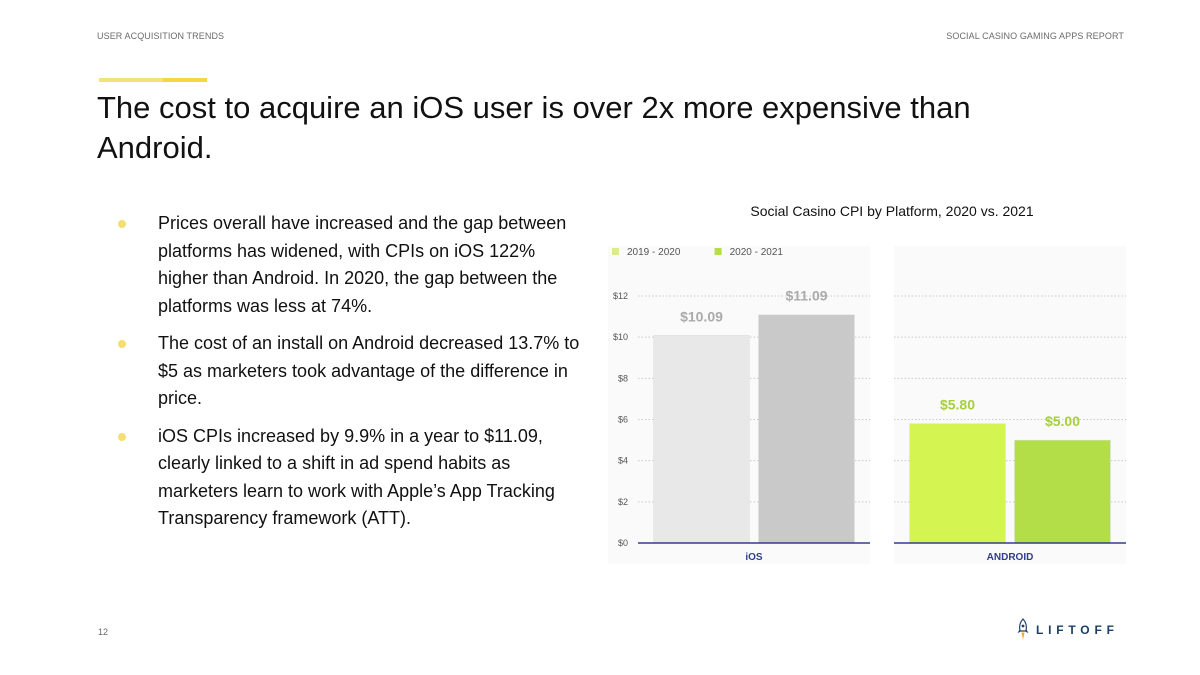 This screenshot has width=1200, height=675. Describe the element at coordinates (654, 252) in the screenshot. I see `legend-label: 2019 - 2020` at that location.